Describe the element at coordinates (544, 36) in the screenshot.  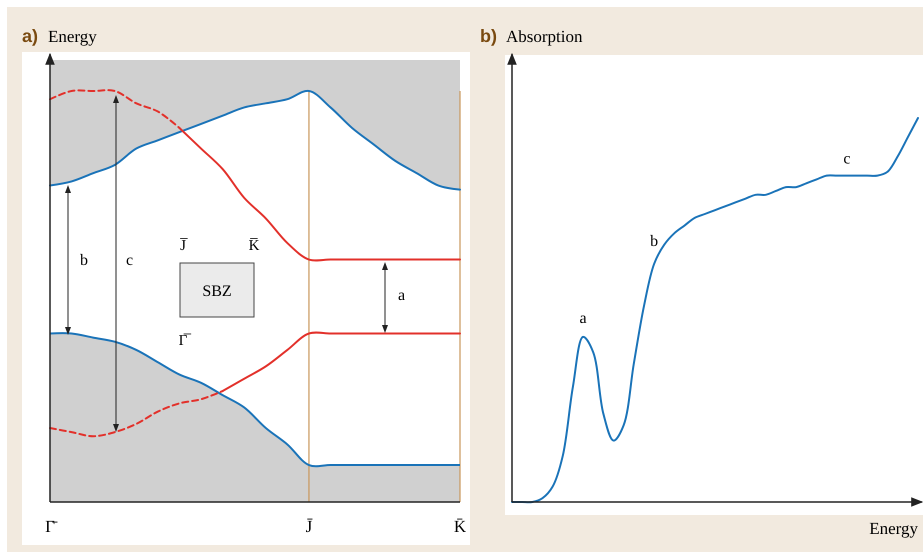
I see `y-axis-title: Absorption` at that location.